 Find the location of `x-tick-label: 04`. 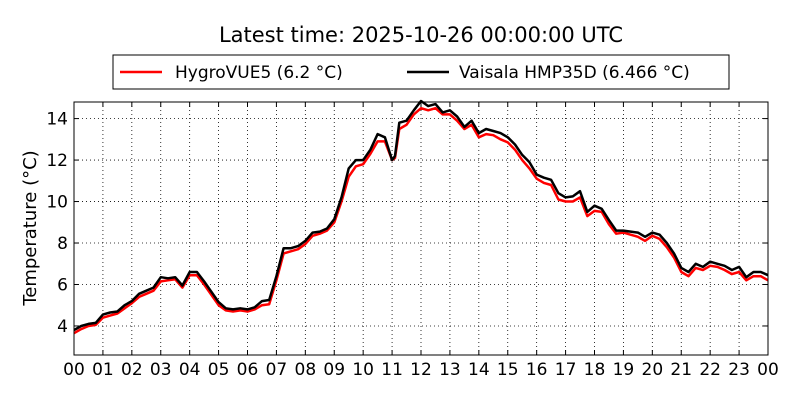

x-tick-label: 04 is located at coordinates (190, 370).